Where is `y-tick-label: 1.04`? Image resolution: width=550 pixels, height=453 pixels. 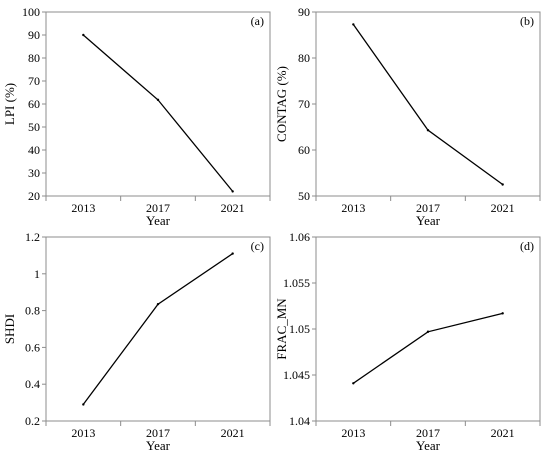 y-tick-label: 1.04 is located at coordinates (299, 421).